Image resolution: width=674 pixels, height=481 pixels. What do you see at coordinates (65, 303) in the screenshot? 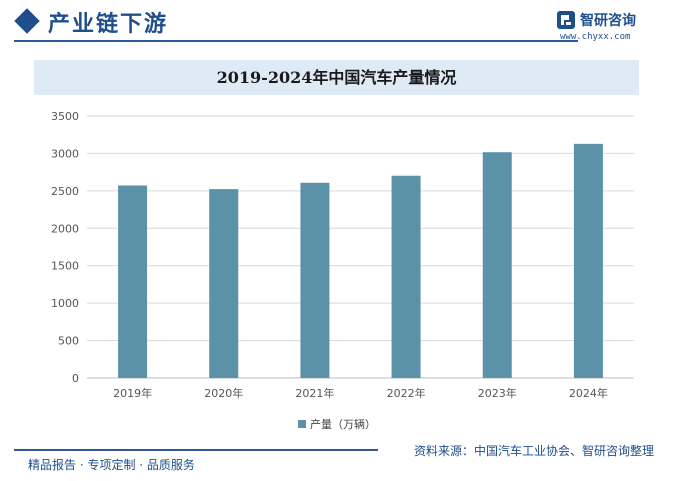
I see `y-tick-label: 1000` at bounding box center [65, 303].